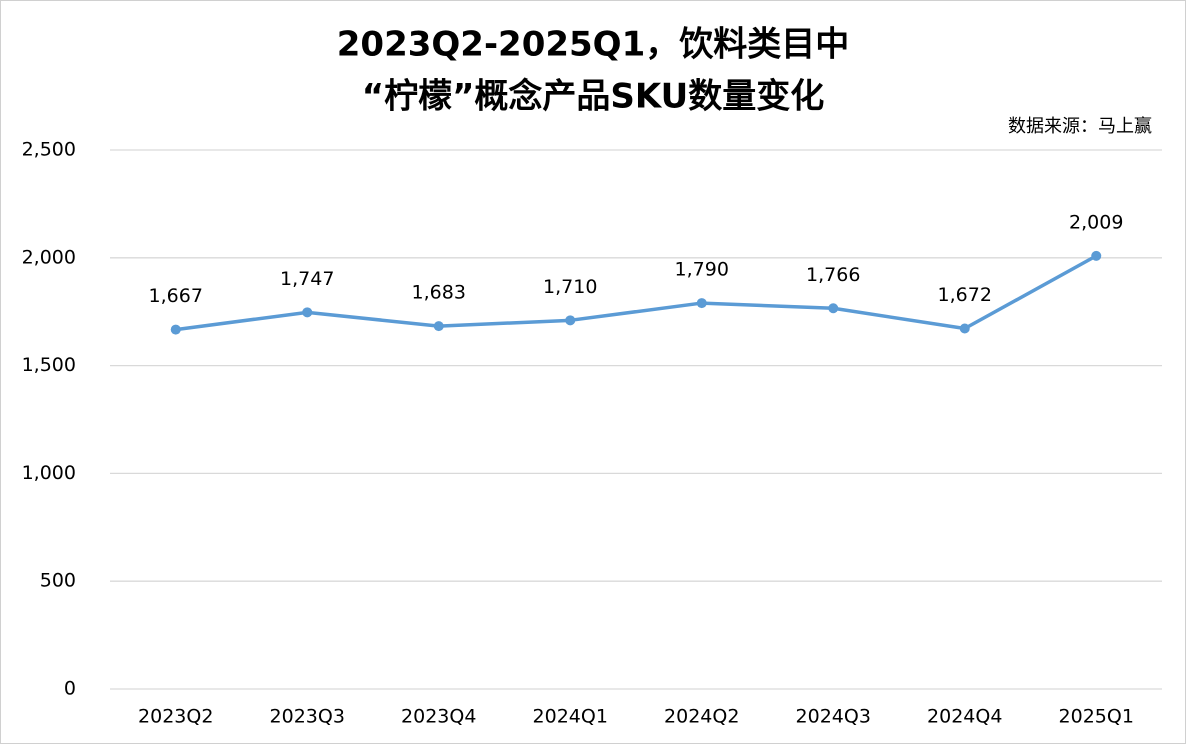 This screenshot has width=1186, height=744. Describe the element at coordinates (307, 279) in the screenshot. I see `data-label: 1,747` at that location.